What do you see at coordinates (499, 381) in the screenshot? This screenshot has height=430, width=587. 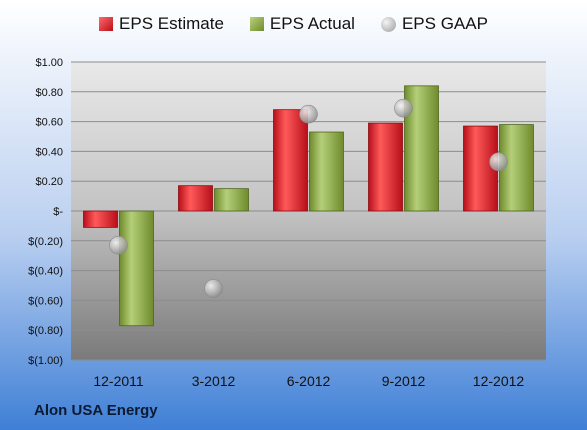 I see `x-tick-label: 12-2012` at bounding box center [499, 381].